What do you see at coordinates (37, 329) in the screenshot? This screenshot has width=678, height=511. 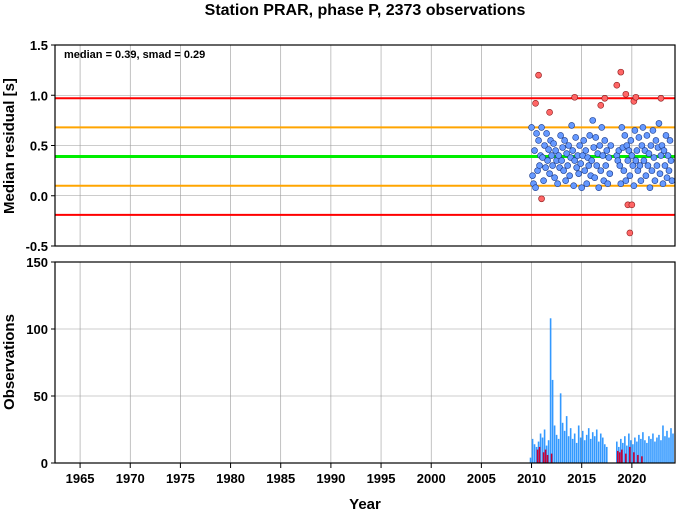 I see `y-tick-label: 100` at bounding box center [37, 329].